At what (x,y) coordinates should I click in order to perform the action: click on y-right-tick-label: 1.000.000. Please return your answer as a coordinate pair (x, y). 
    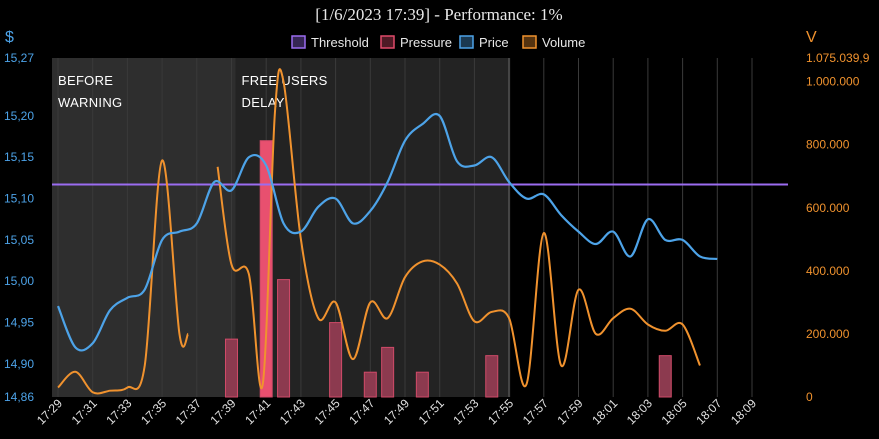
    Looking at the image, I should click on (833, 82).